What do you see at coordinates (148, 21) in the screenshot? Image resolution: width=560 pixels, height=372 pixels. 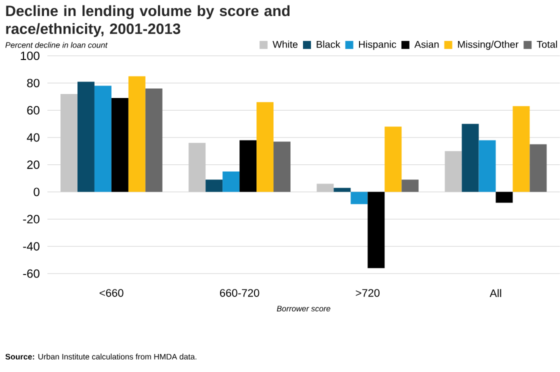 I see `chart-title: Decline in lending volume by score and race/ethnicity, 2001-2013` at bounding box center [148, 21].